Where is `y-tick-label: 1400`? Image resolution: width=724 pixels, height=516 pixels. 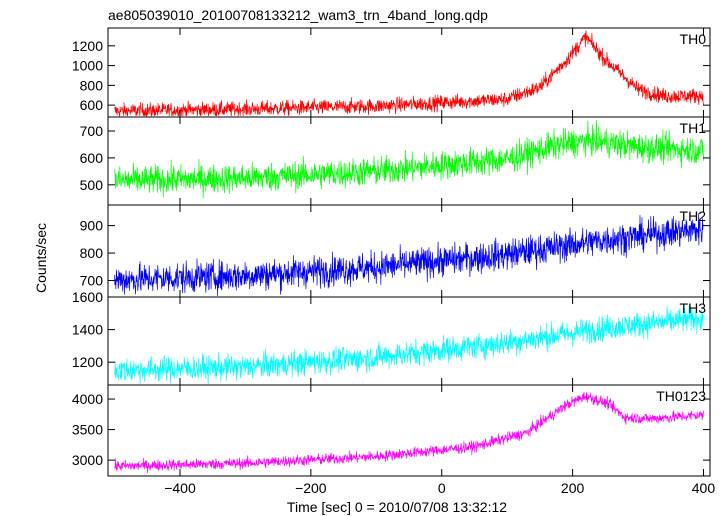 y-tick-label: 1400 is located at coordinates (87, 330).